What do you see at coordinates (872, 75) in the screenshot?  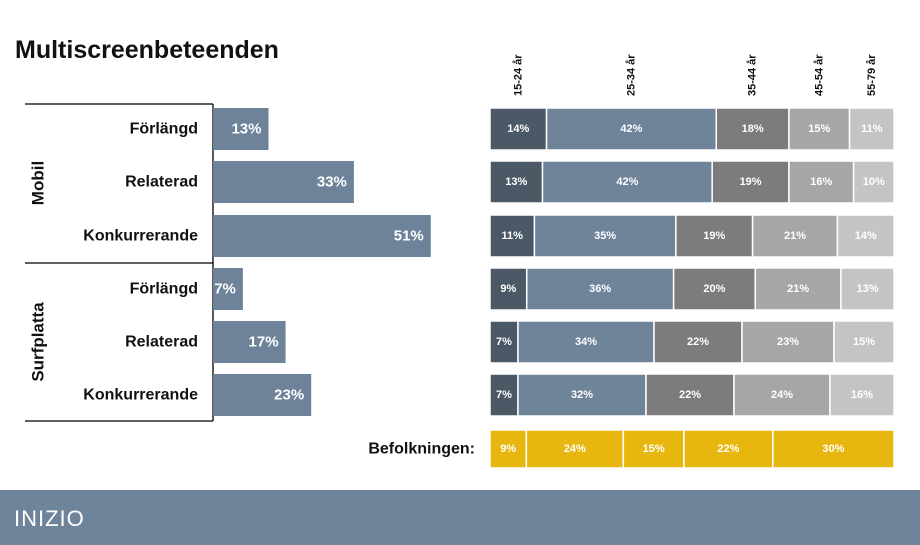 I see `age-header-label: 55-79 år` at bounding box center [872, 75].